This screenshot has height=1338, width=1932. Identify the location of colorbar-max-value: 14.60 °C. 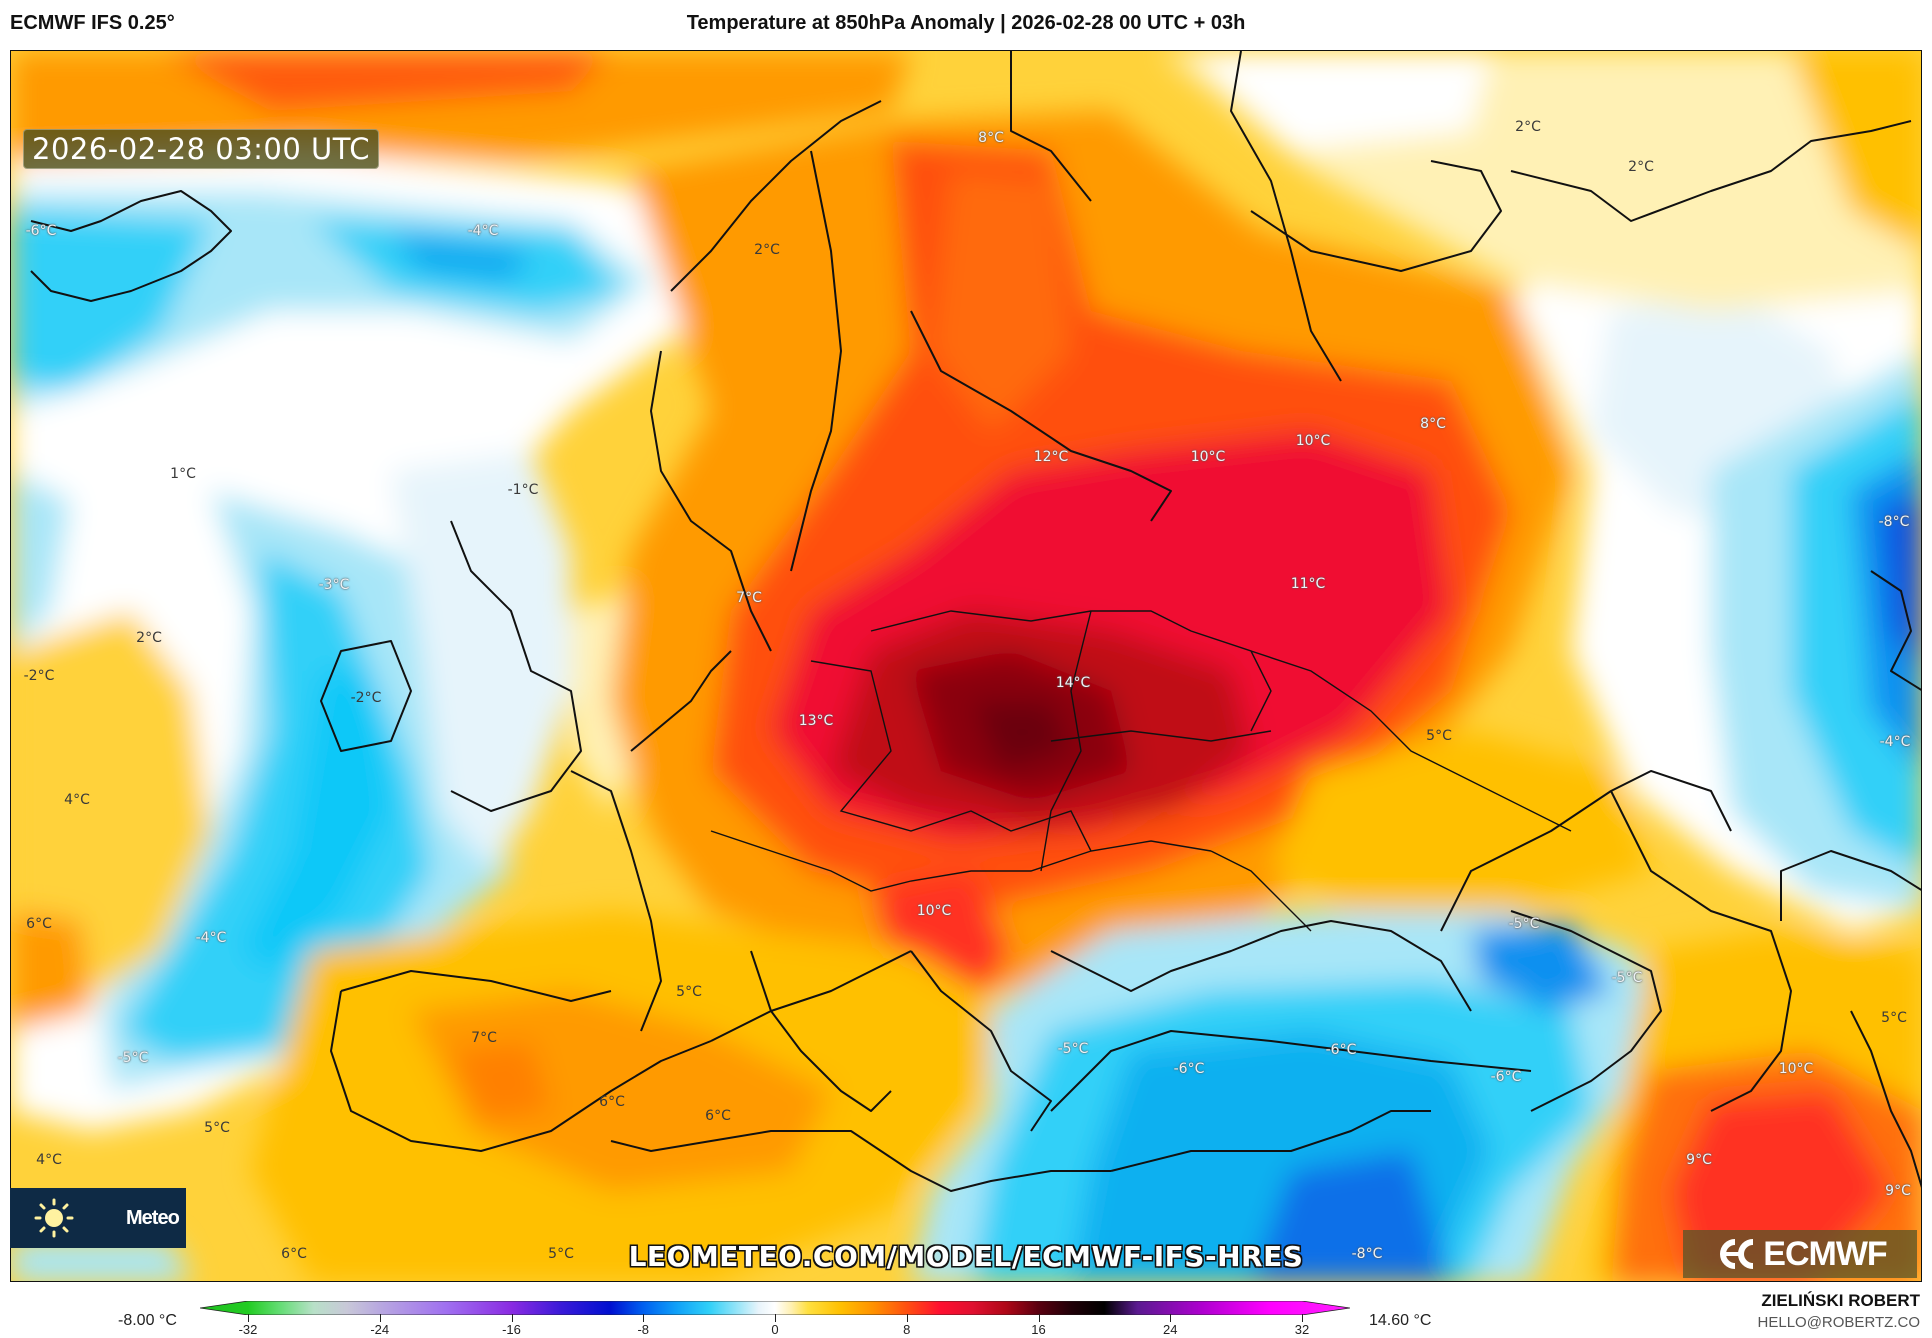
(1400, 1320).